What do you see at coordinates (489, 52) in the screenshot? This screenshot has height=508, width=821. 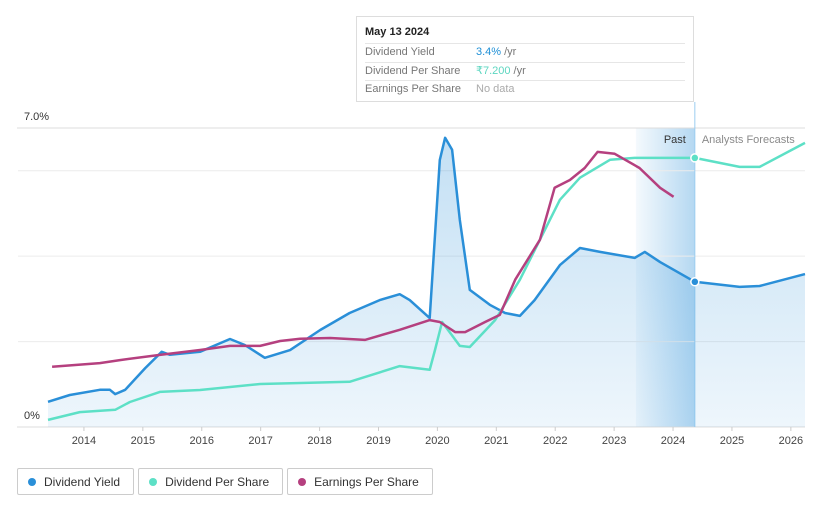 I see `tooltip-value: 3.4%` at bounding box center [489, 52].